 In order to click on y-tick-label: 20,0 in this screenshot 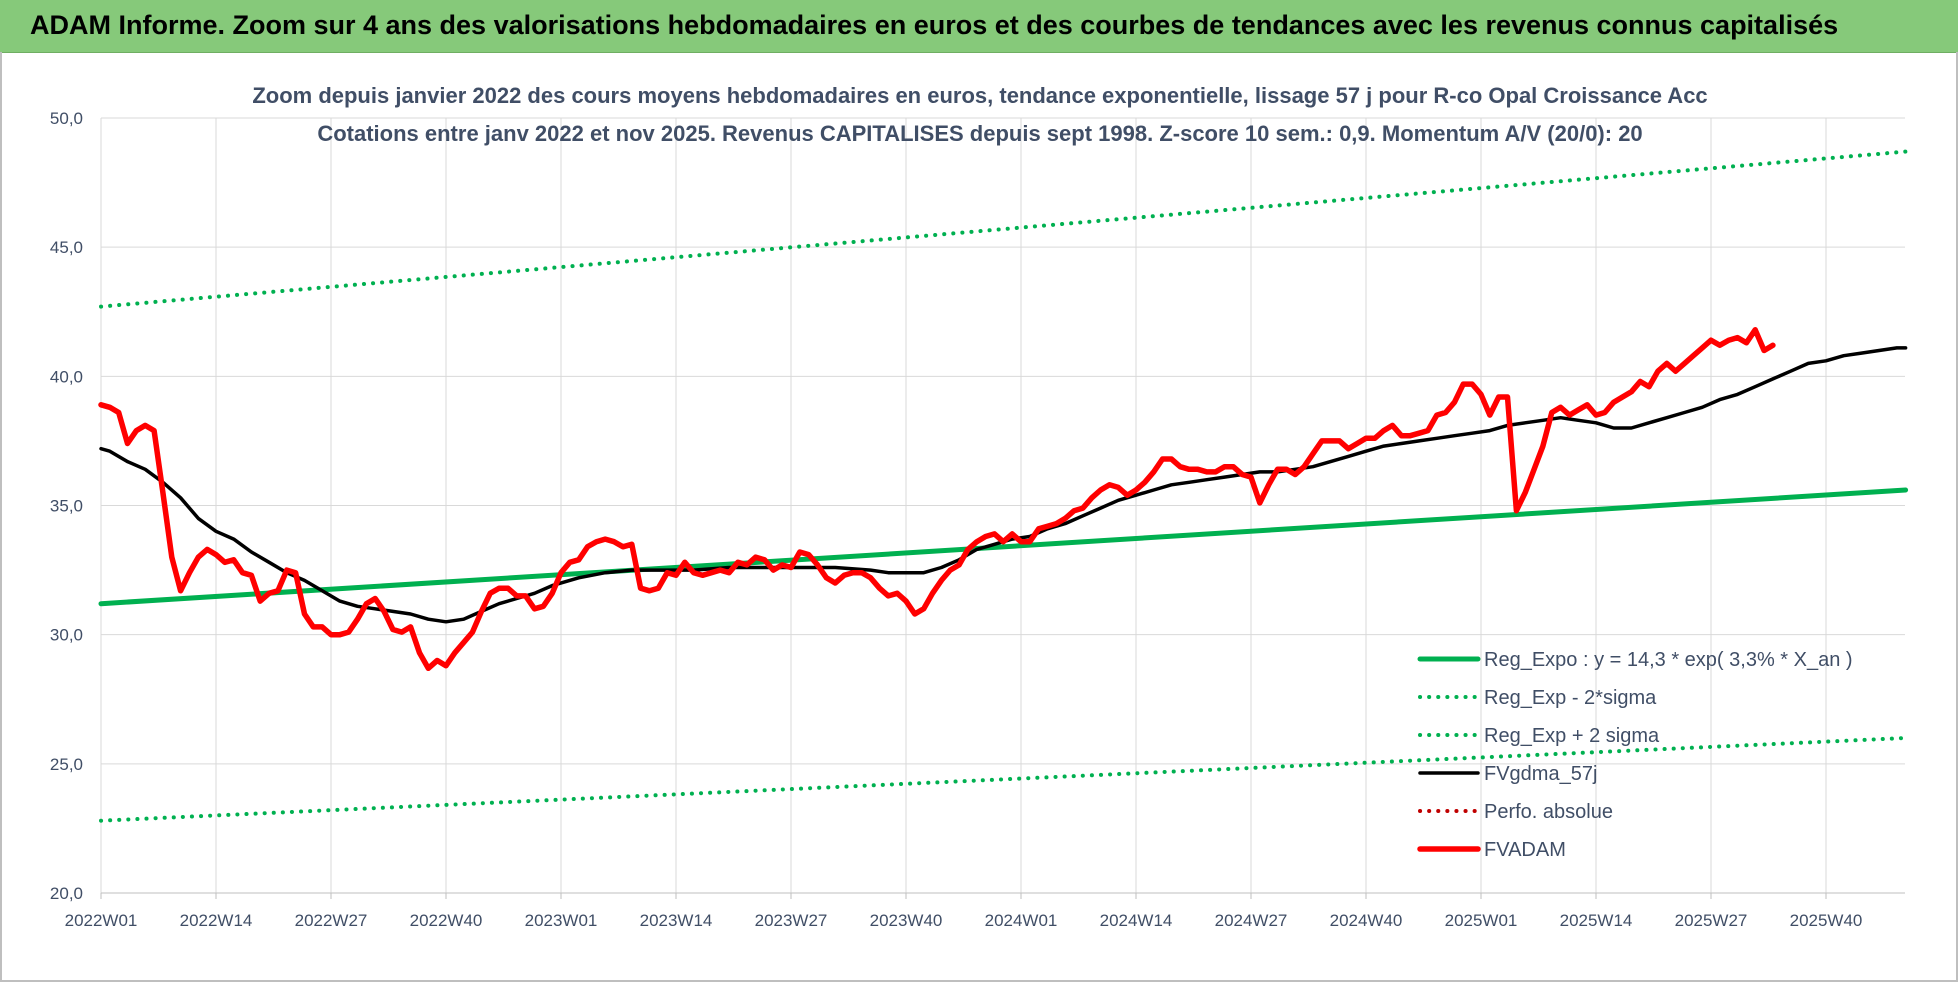, I will do `click(66, 893)`.